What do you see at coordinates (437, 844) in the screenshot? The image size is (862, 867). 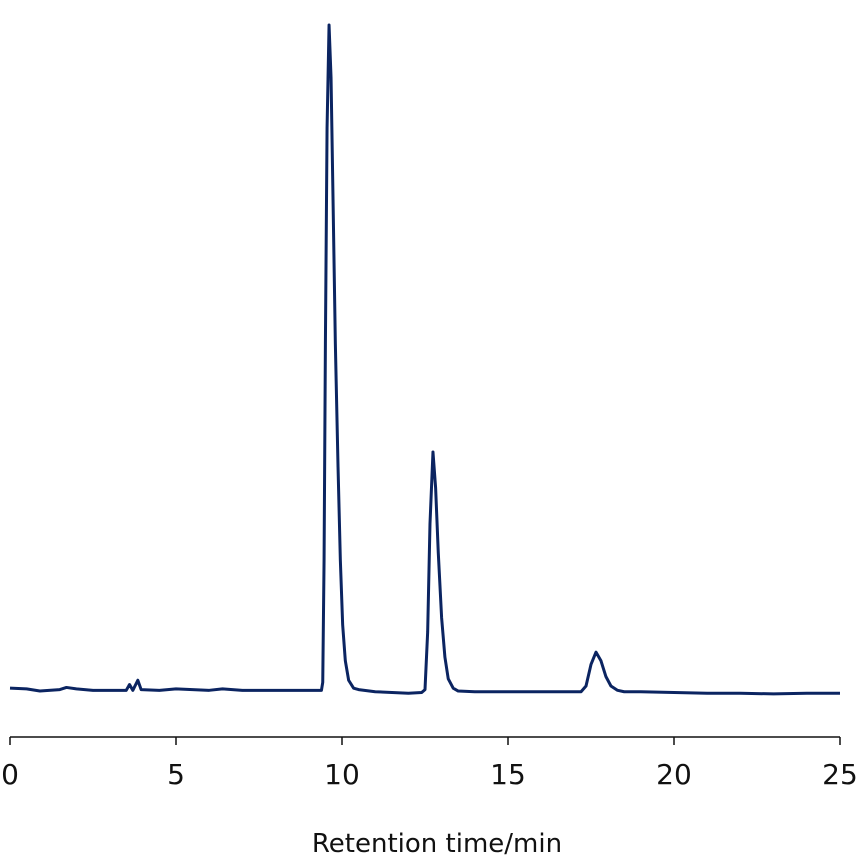 I see `x-axis-label: Retention time/min` at bounding box center [437, 844].